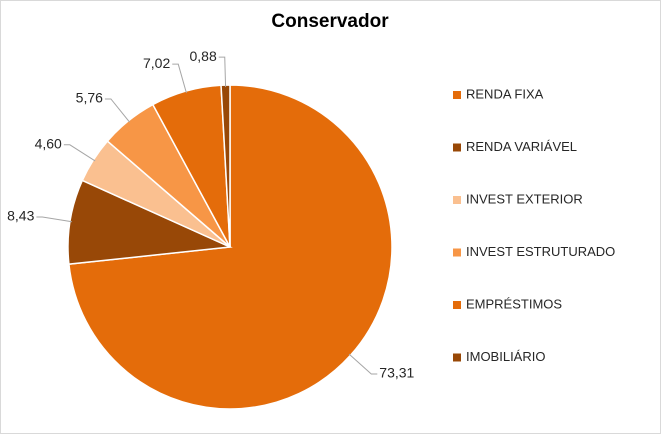 This screenshot has height=434, width=661. I want to click on legend-label: INVEST ESTRUTURADO, so click(540, 251).